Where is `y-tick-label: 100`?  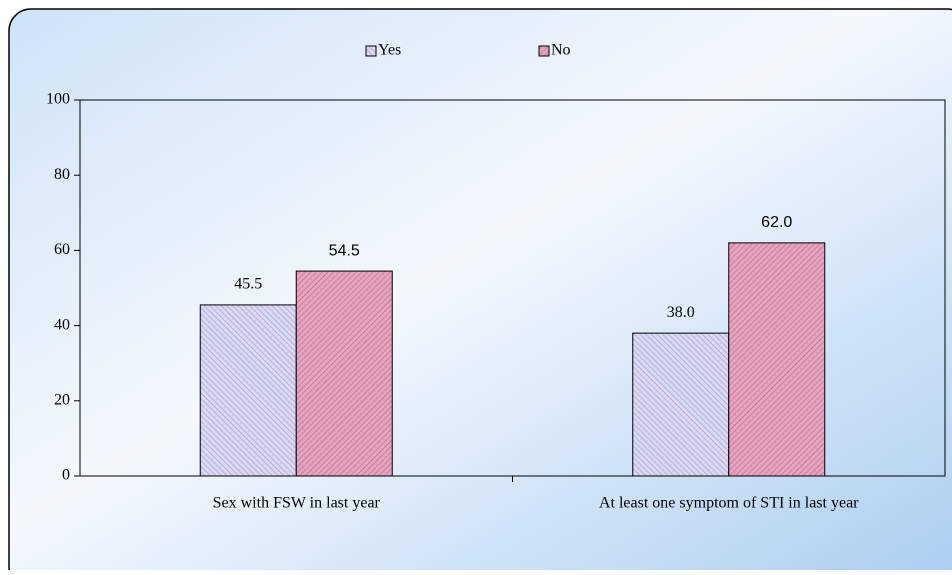
y-tick-label: 100 is located at coordinates (58, 99).